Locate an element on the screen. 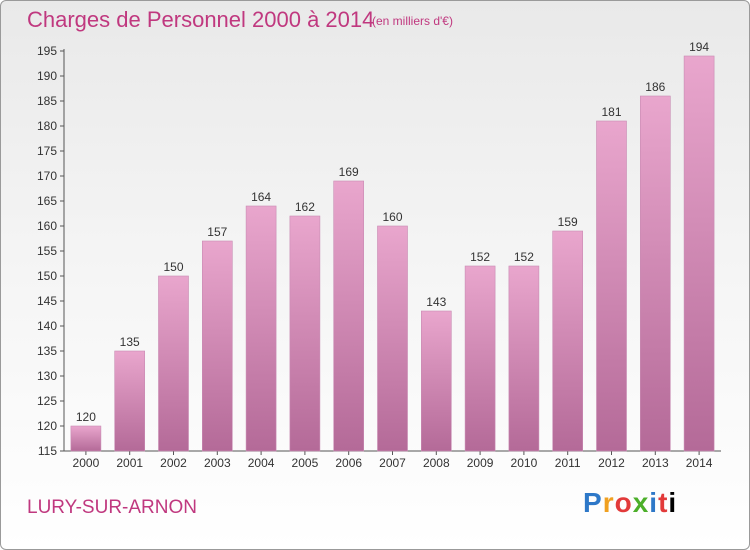 This screenshot has height=550, width=750. bar-2005 is located at coordinates (305, 333).